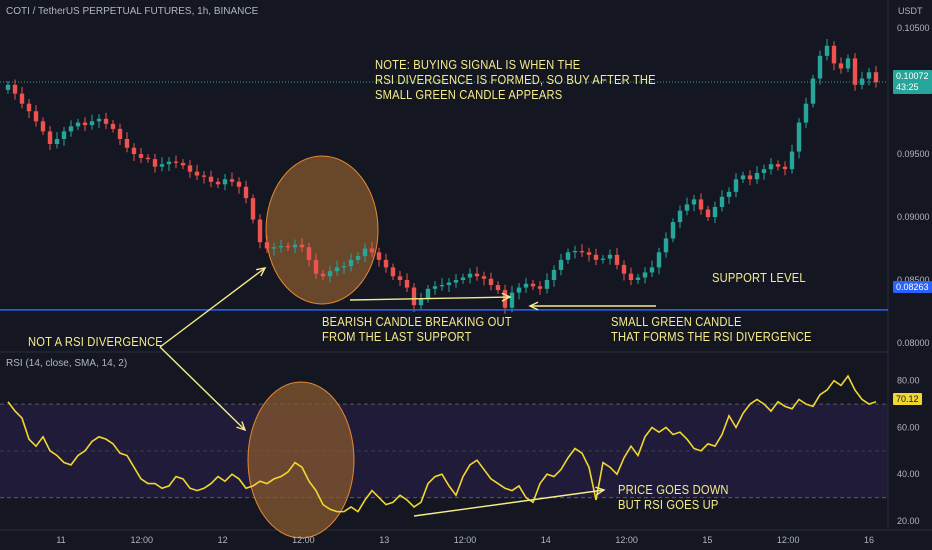  Describe the element at coordinates (241, 426) in the screenshot. I see `arrow-not-rsi-down-head` at that location.